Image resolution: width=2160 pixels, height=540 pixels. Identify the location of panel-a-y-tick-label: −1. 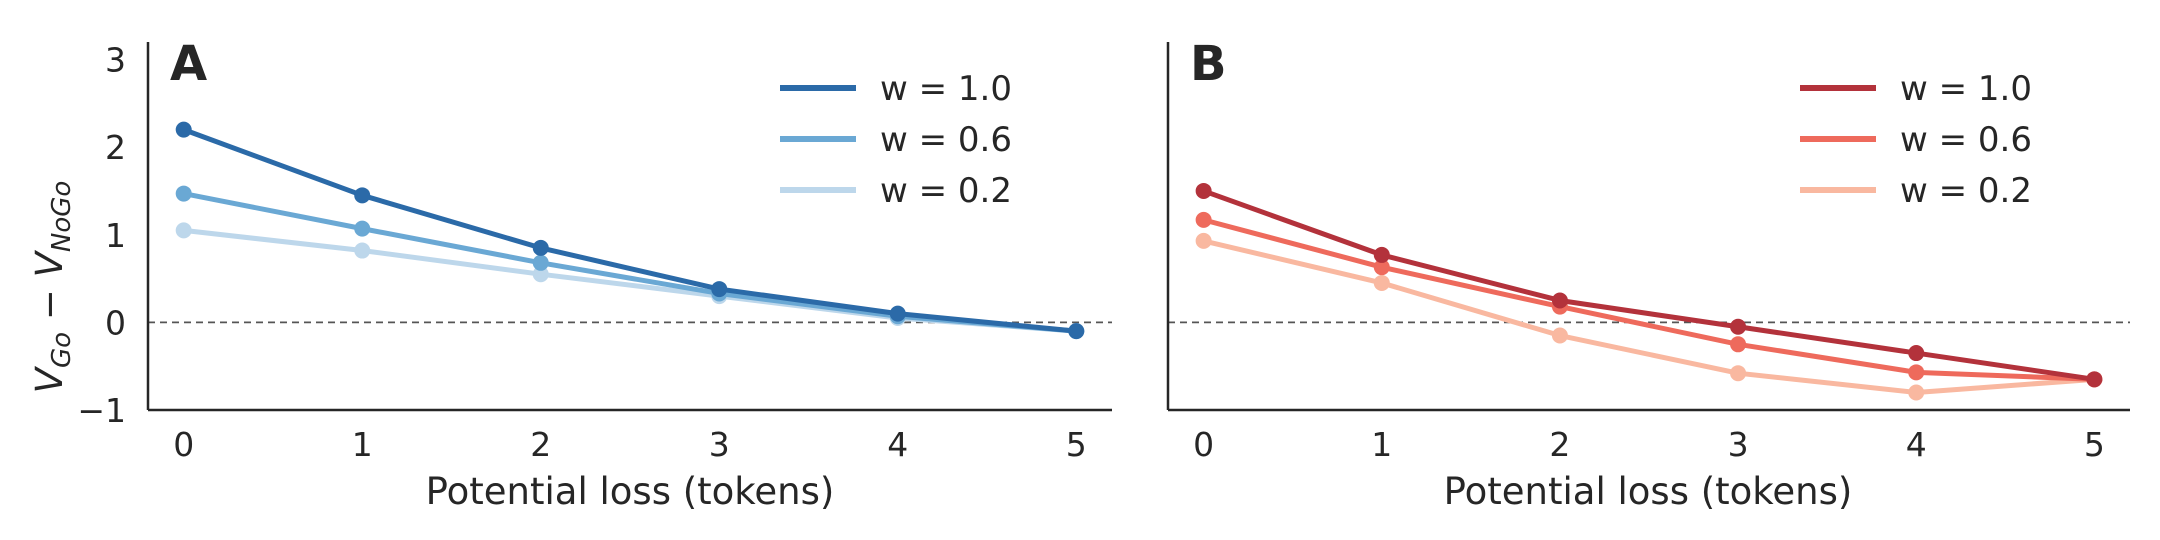
(101, 410).